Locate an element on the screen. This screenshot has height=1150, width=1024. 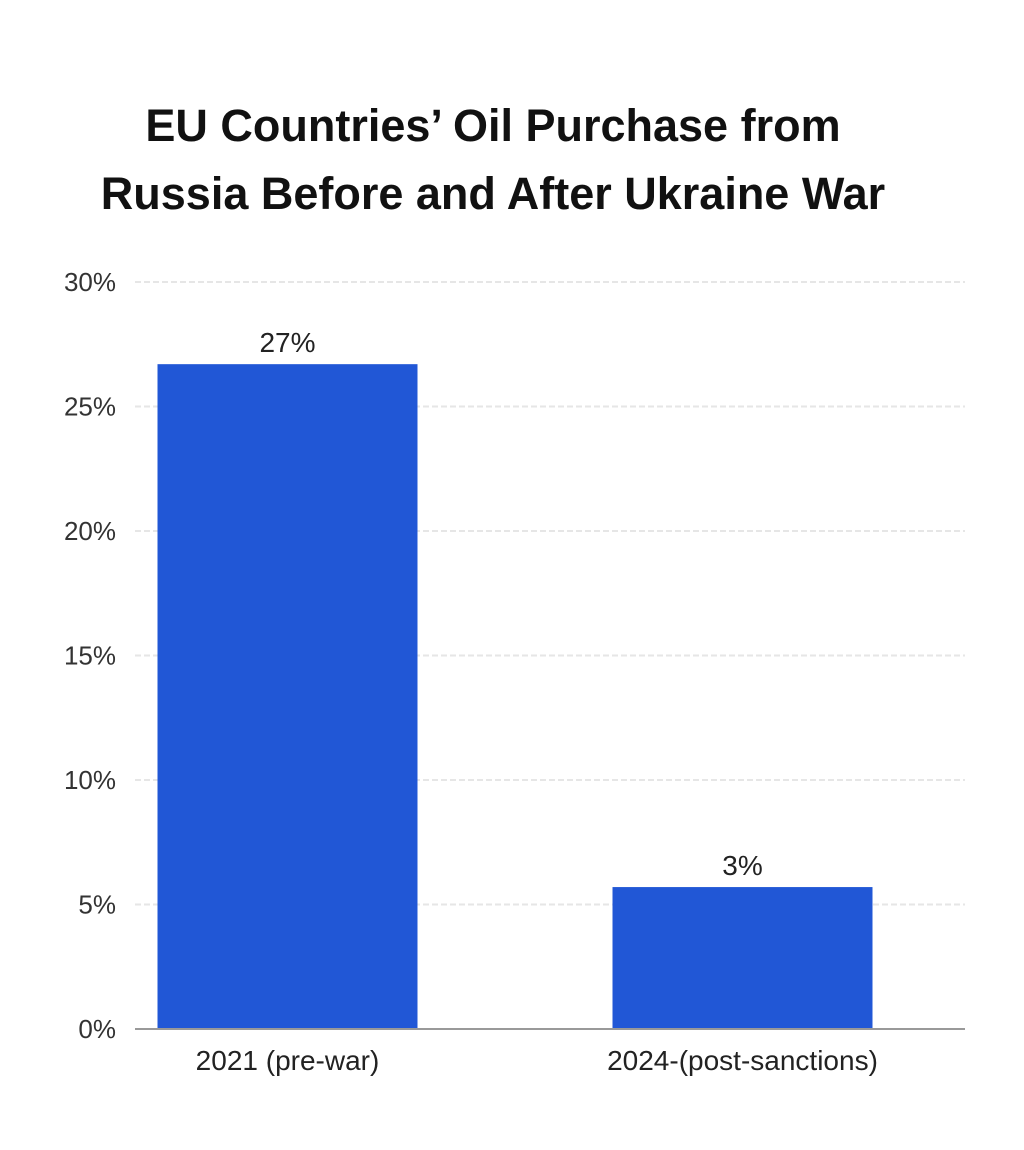
data-label: 27% is located at coordinates (287, 342).